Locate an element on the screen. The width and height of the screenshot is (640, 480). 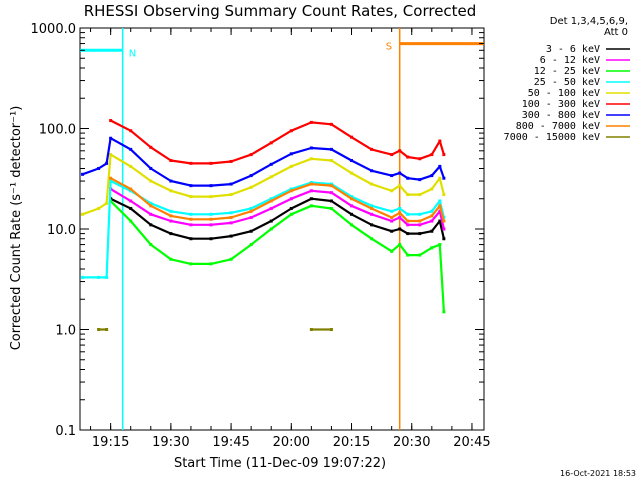
x-tick-label: 19:45 is located at coordinates (230, 442).